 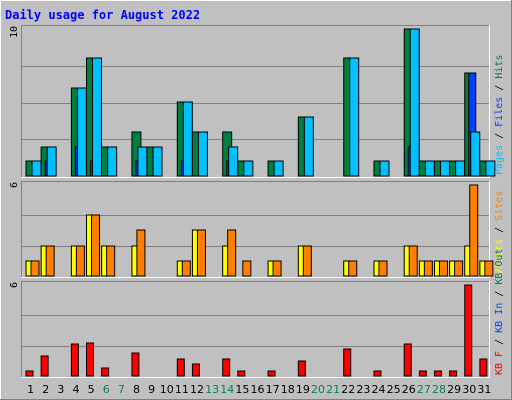 What do you see at coordinates (409, 389) in the screenshot?
I see `day-label: 26` at bounding box center [409, 389].